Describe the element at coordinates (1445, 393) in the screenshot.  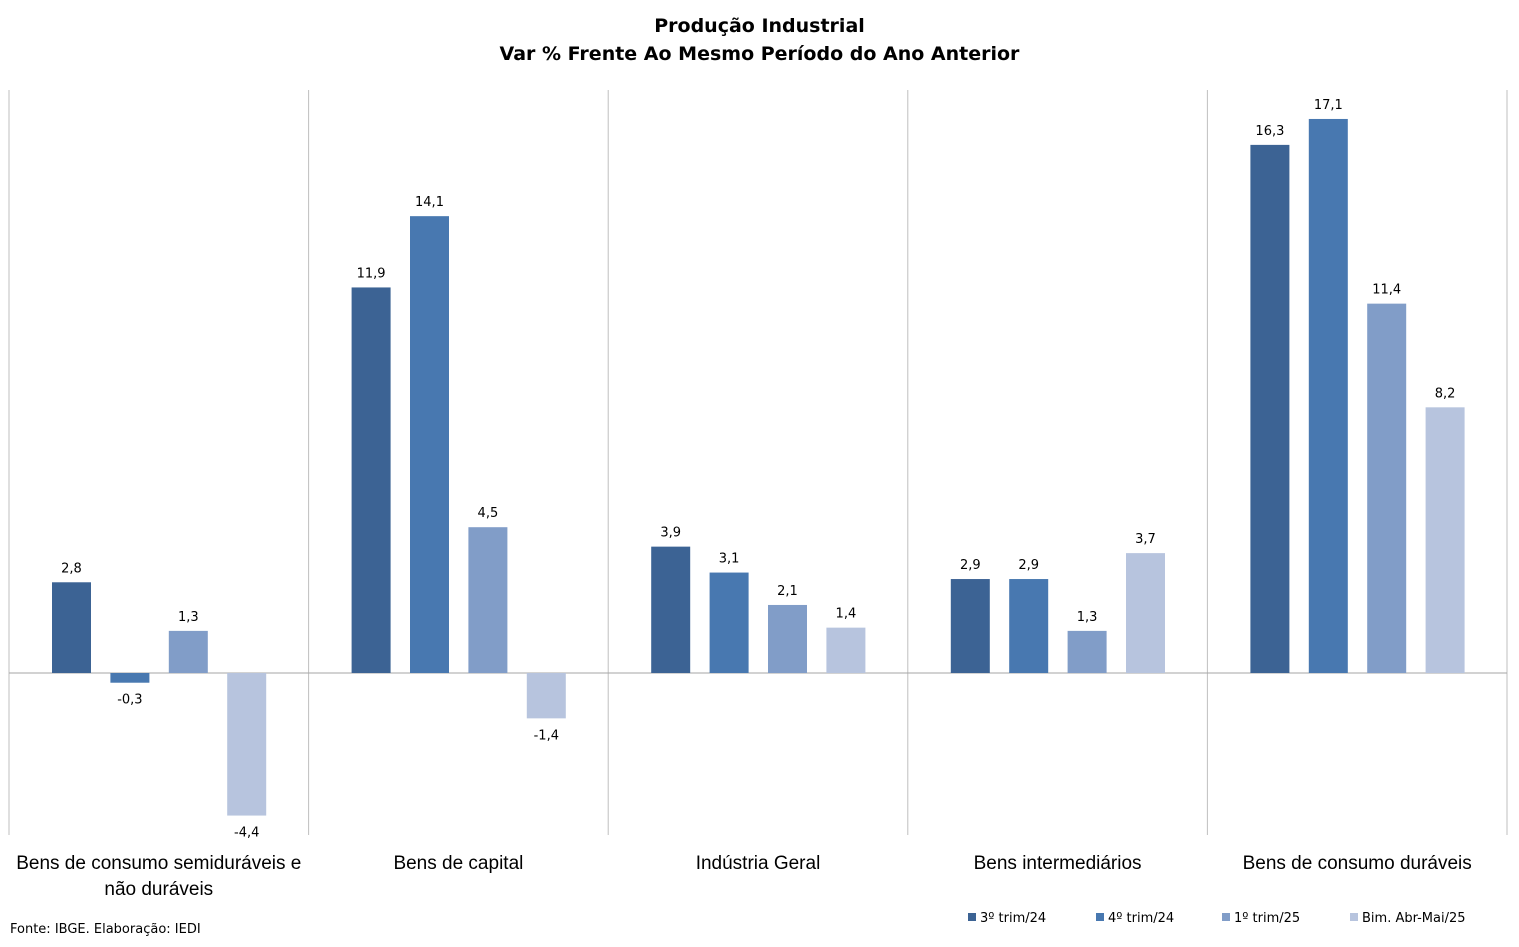
I see `data-label: 8,2` at that location.